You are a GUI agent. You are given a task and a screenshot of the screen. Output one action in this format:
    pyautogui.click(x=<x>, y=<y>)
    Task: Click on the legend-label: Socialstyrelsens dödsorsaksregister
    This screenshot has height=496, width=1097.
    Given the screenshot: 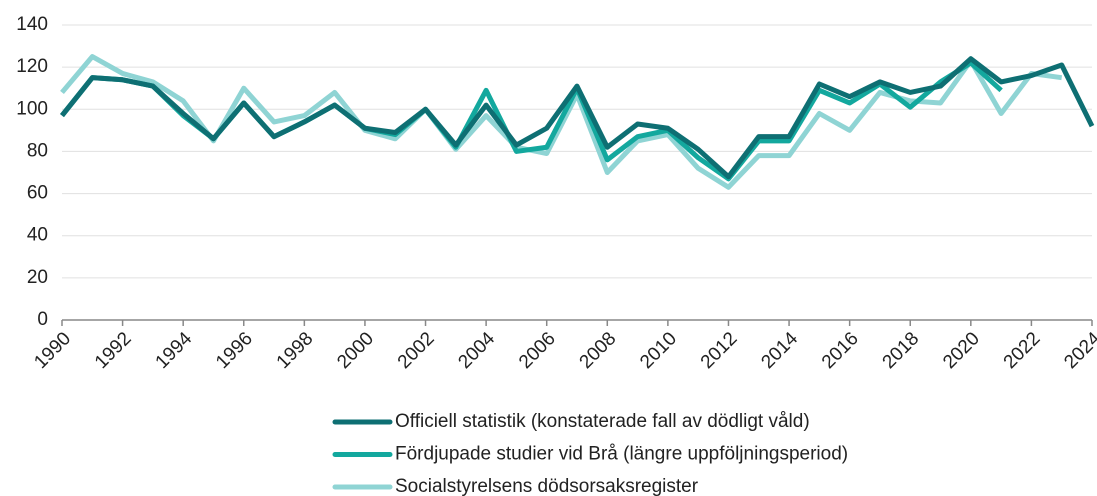 What is the action you would take?
    pyautogui.click(x=547, y=486)
    